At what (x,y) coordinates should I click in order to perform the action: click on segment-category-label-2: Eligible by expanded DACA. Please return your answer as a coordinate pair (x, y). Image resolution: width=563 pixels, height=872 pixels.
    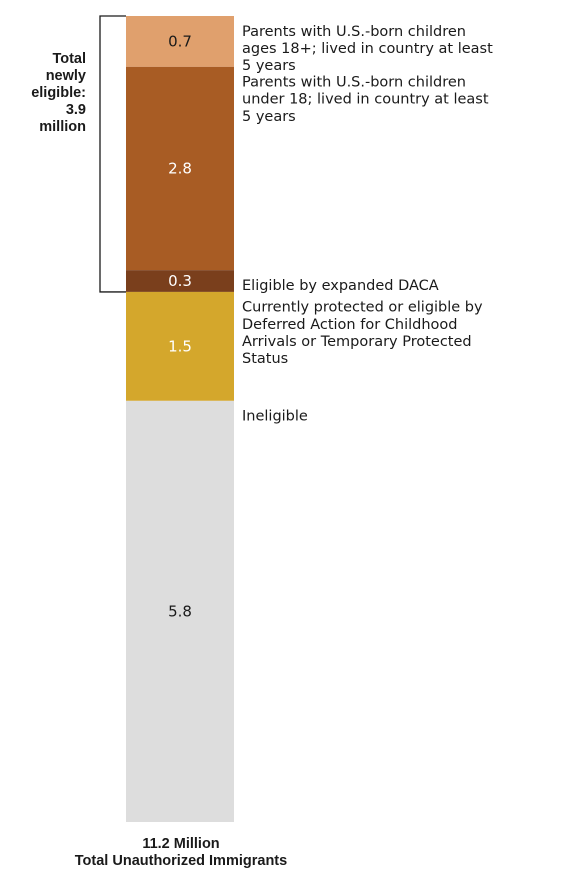
    Looking at the image, I should click on (340, 286).